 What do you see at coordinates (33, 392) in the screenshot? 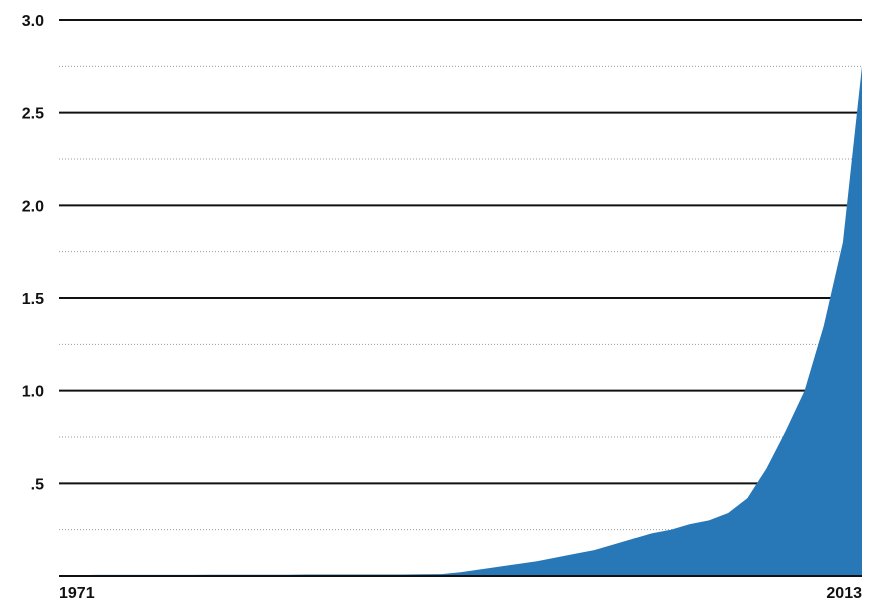
I see `y-tick-label: 1.0` at bounding box center [33, 392].